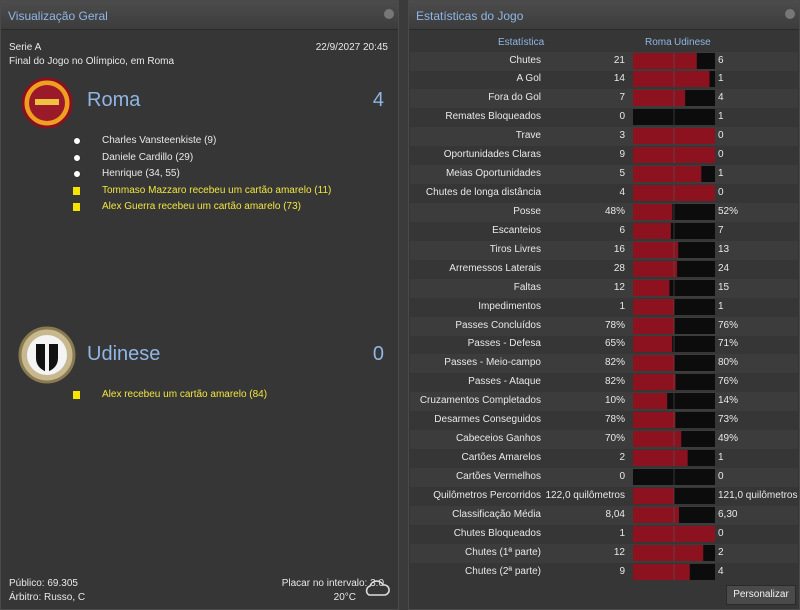 The width and height of the screenshot is (800, 610). What do you see at coordinates (493, 174) in the screenshot?
I see `stat-label: Meias Oportunidades` at bounding box center [493, 174].